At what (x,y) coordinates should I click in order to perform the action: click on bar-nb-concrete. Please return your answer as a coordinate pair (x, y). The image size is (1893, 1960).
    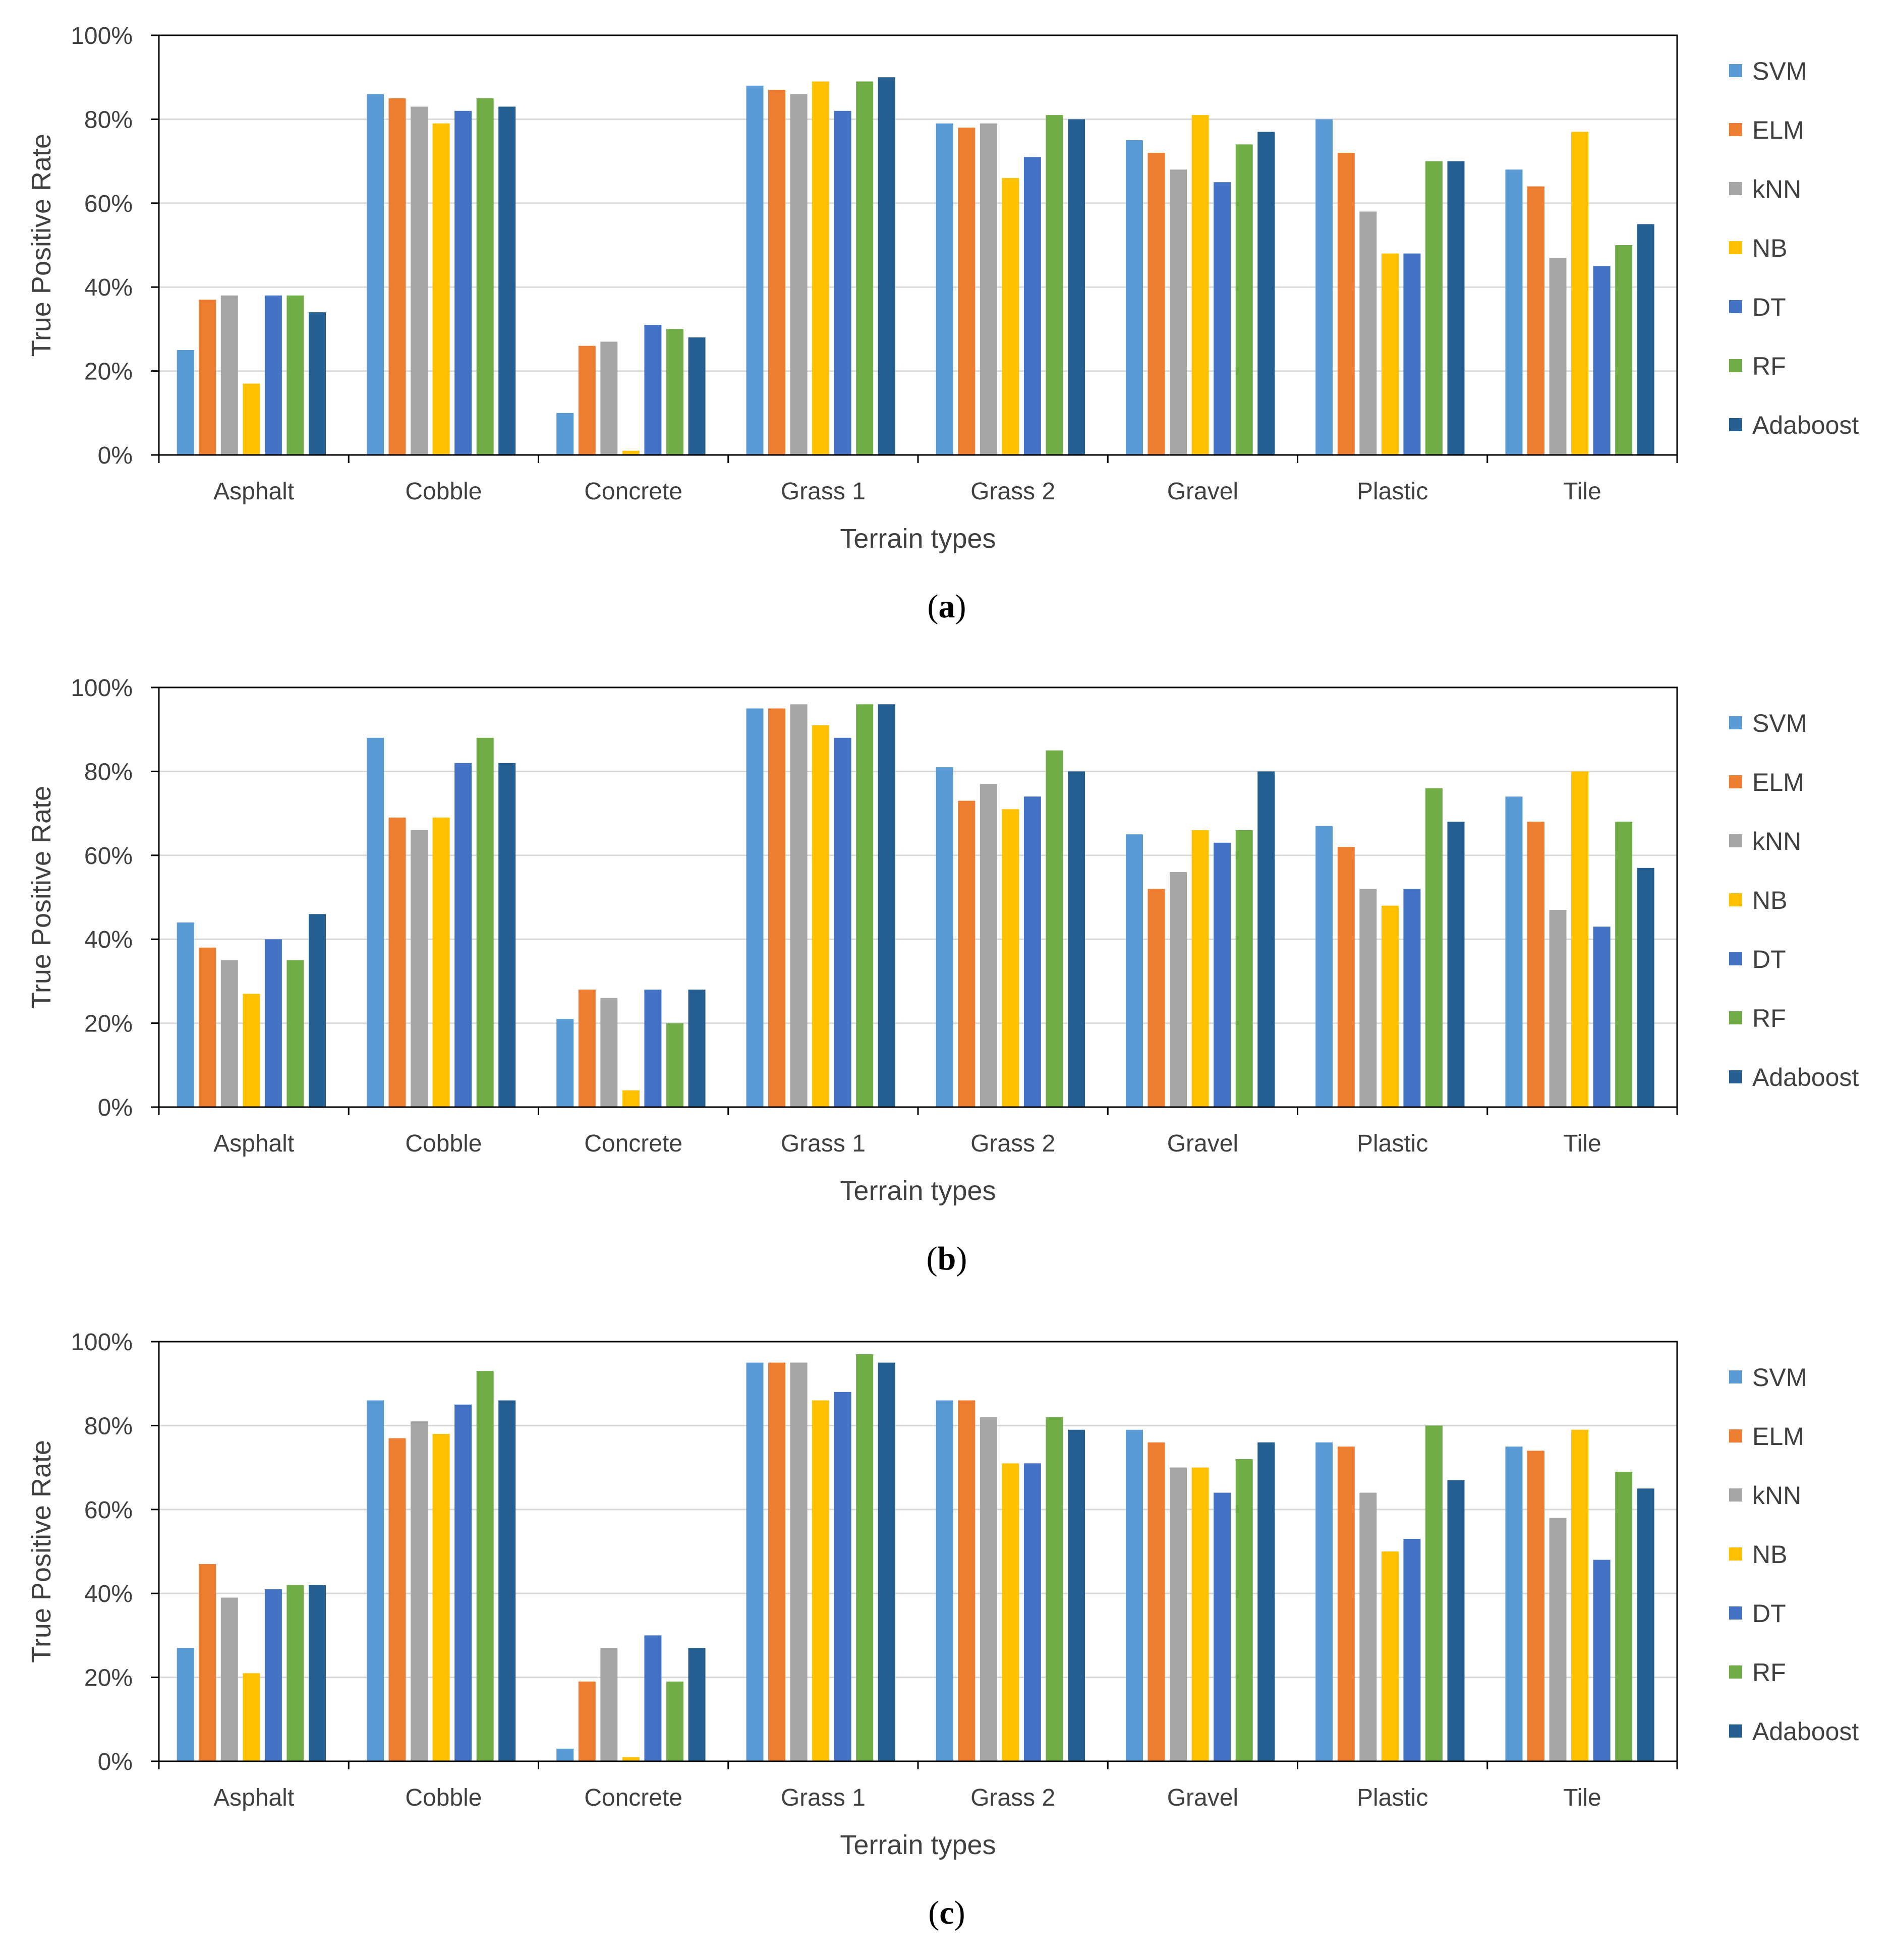
    Looking at the image, I should click on (631, 1098).